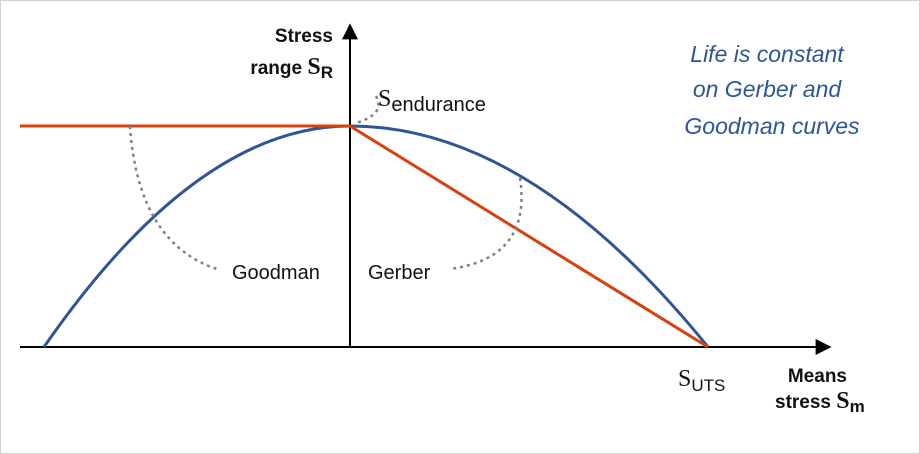  Describe the element at coordinates (772, 126) in the screenshot. I see `note-line: Goodman curves` at that location.